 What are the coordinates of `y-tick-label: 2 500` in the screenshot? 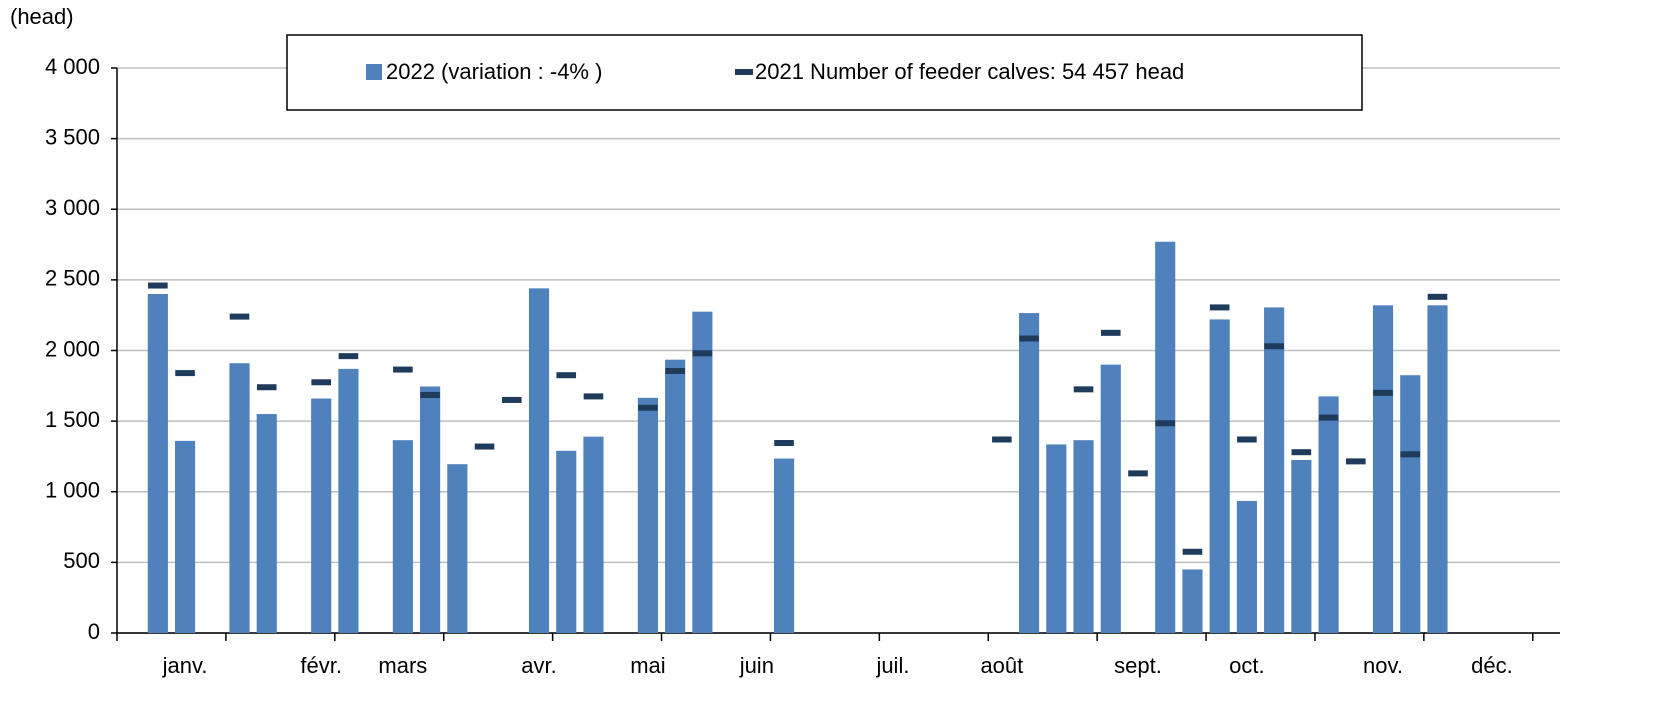 It's located at (72, 278).